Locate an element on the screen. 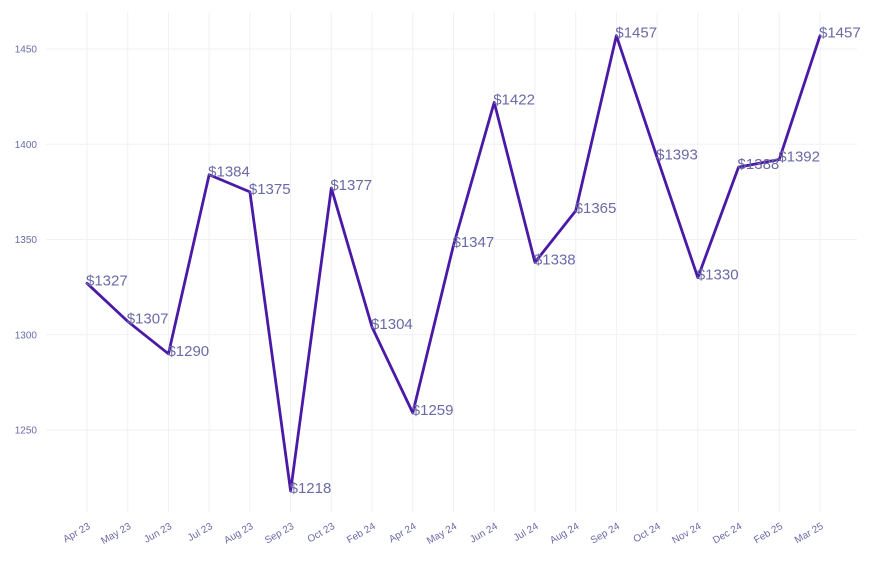 This screenshot has width=873, height=565. data-label: $1365 is located at coordinates (596, 208).